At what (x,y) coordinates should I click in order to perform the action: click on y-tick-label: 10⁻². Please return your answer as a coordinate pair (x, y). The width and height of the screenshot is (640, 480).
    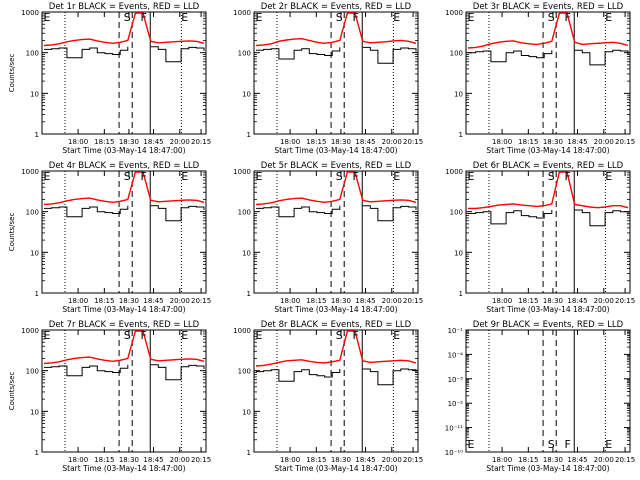
    Looking at the image, I should click on (456, 404).